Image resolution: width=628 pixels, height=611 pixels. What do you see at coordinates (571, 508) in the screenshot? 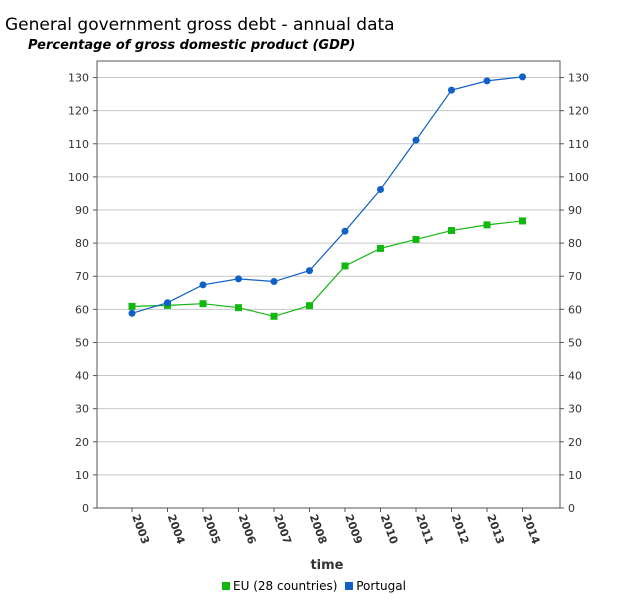
I see `y-tick-label-right-0: 0` at bounding box center [571, 508].